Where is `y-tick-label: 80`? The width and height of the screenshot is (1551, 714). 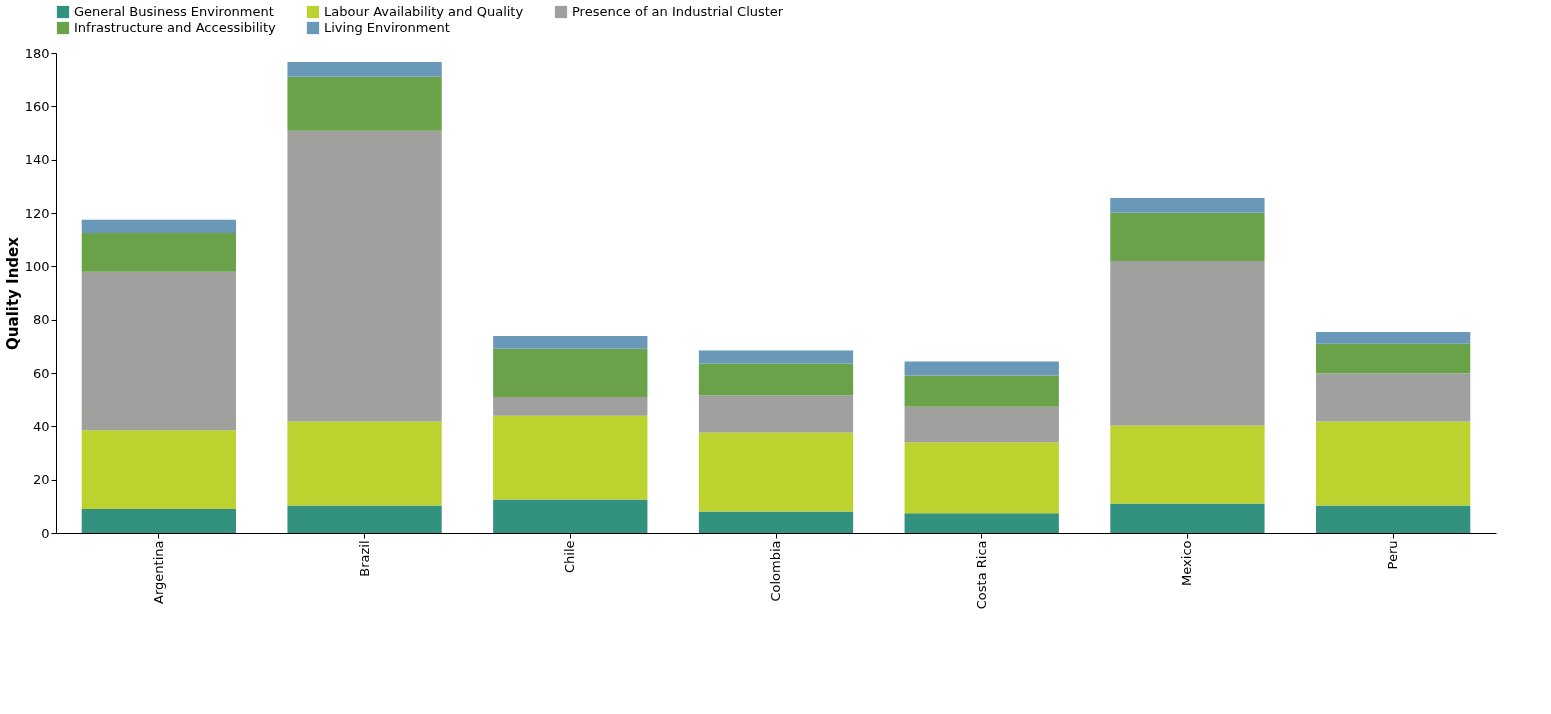
y-tick-label: 80 is located at coordinates (41, 320).